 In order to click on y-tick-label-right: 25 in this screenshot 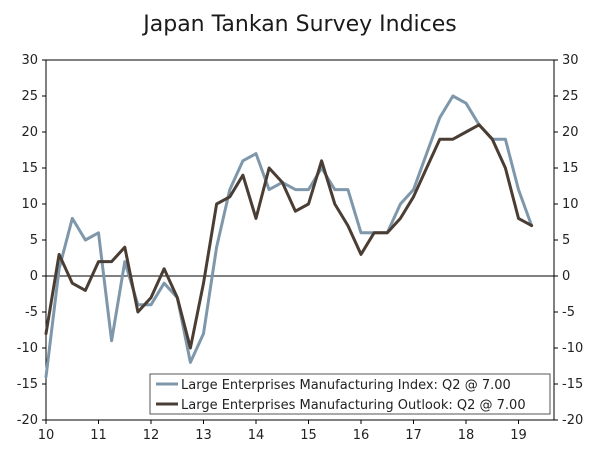, I will do `click(570, 96)`.